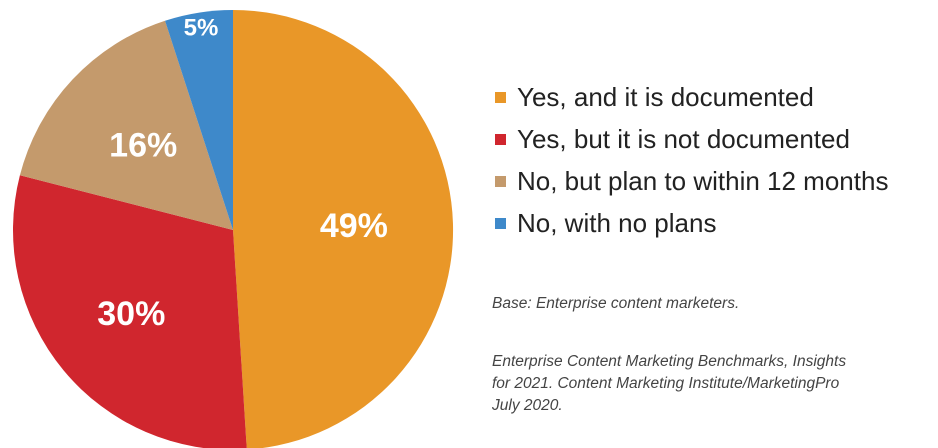 This screenshot has height=448, width=938. I want to click on slice-value-label: 49%, so click(354, 226).